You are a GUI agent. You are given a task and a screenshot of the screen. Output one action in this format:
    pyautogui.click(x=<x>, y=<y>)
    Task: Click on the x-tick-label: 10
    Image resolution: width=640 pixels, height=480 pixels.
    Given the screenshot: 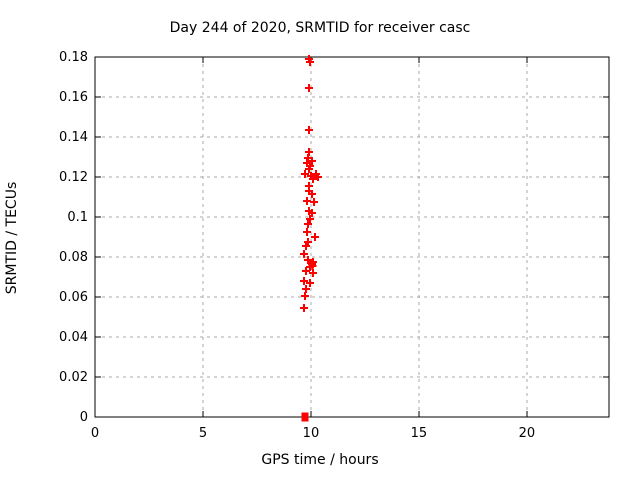 What is the action you would take?
    pyautogui.click(x=311, y=433)
    